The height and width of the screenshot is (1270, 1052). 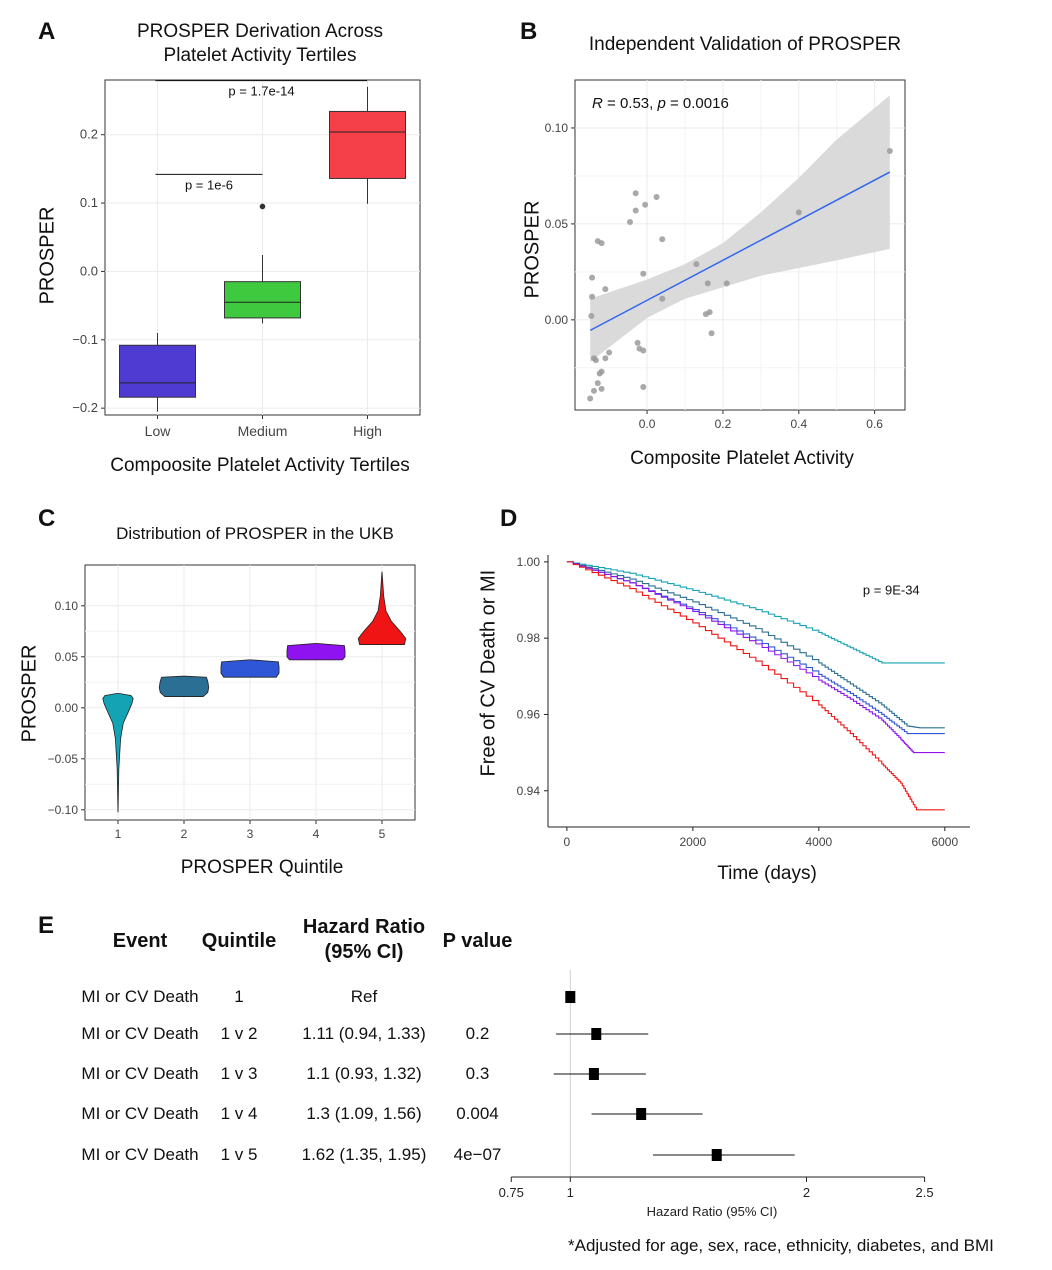 I want to click on forest-row-quintile: 1 v 2, so click(x=239, y=1033).